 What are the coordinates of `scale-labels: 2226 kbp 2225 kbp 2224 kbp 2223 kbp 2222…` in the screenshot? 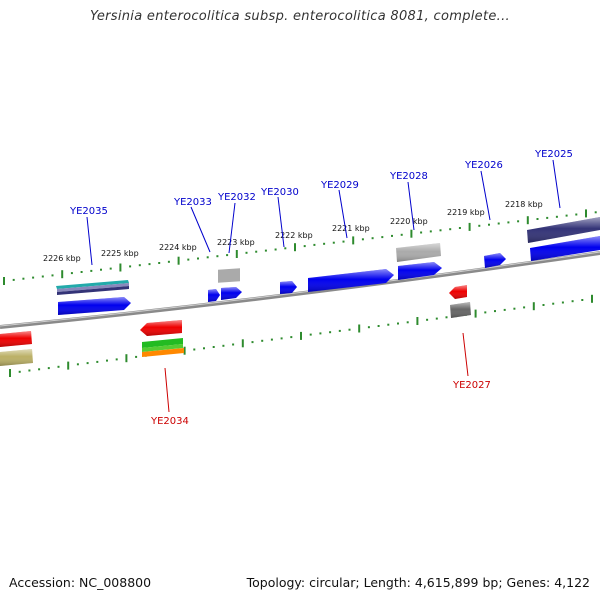 It's located at (293, 231).